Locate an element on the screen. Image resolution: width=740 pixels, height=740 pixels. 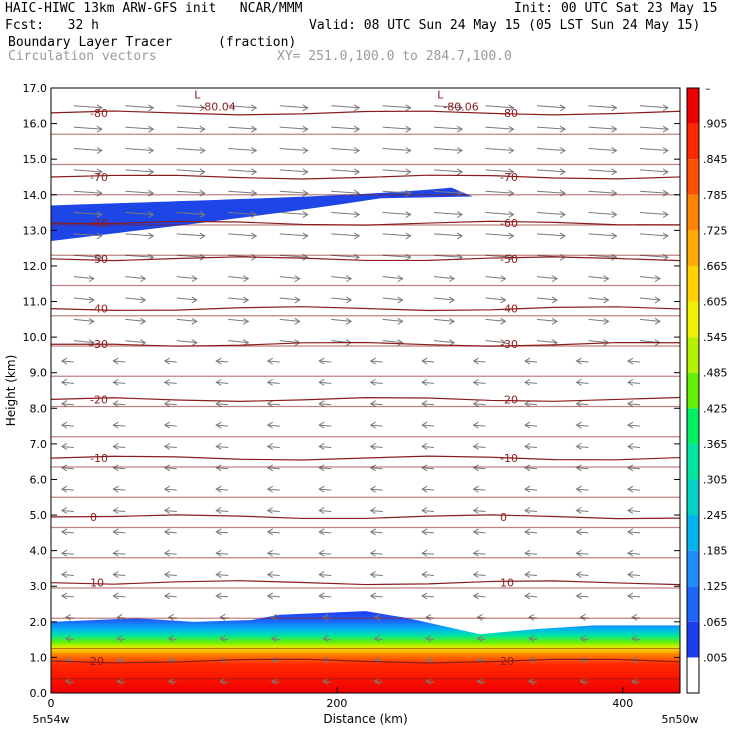
colorbar-top-mark: – is located at coordinates (708, 88).